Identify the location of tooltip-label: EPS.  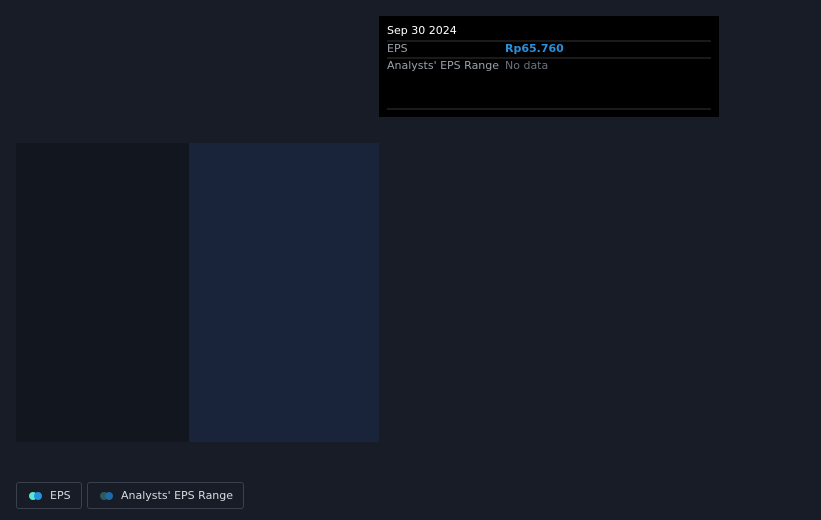
(397, 48).